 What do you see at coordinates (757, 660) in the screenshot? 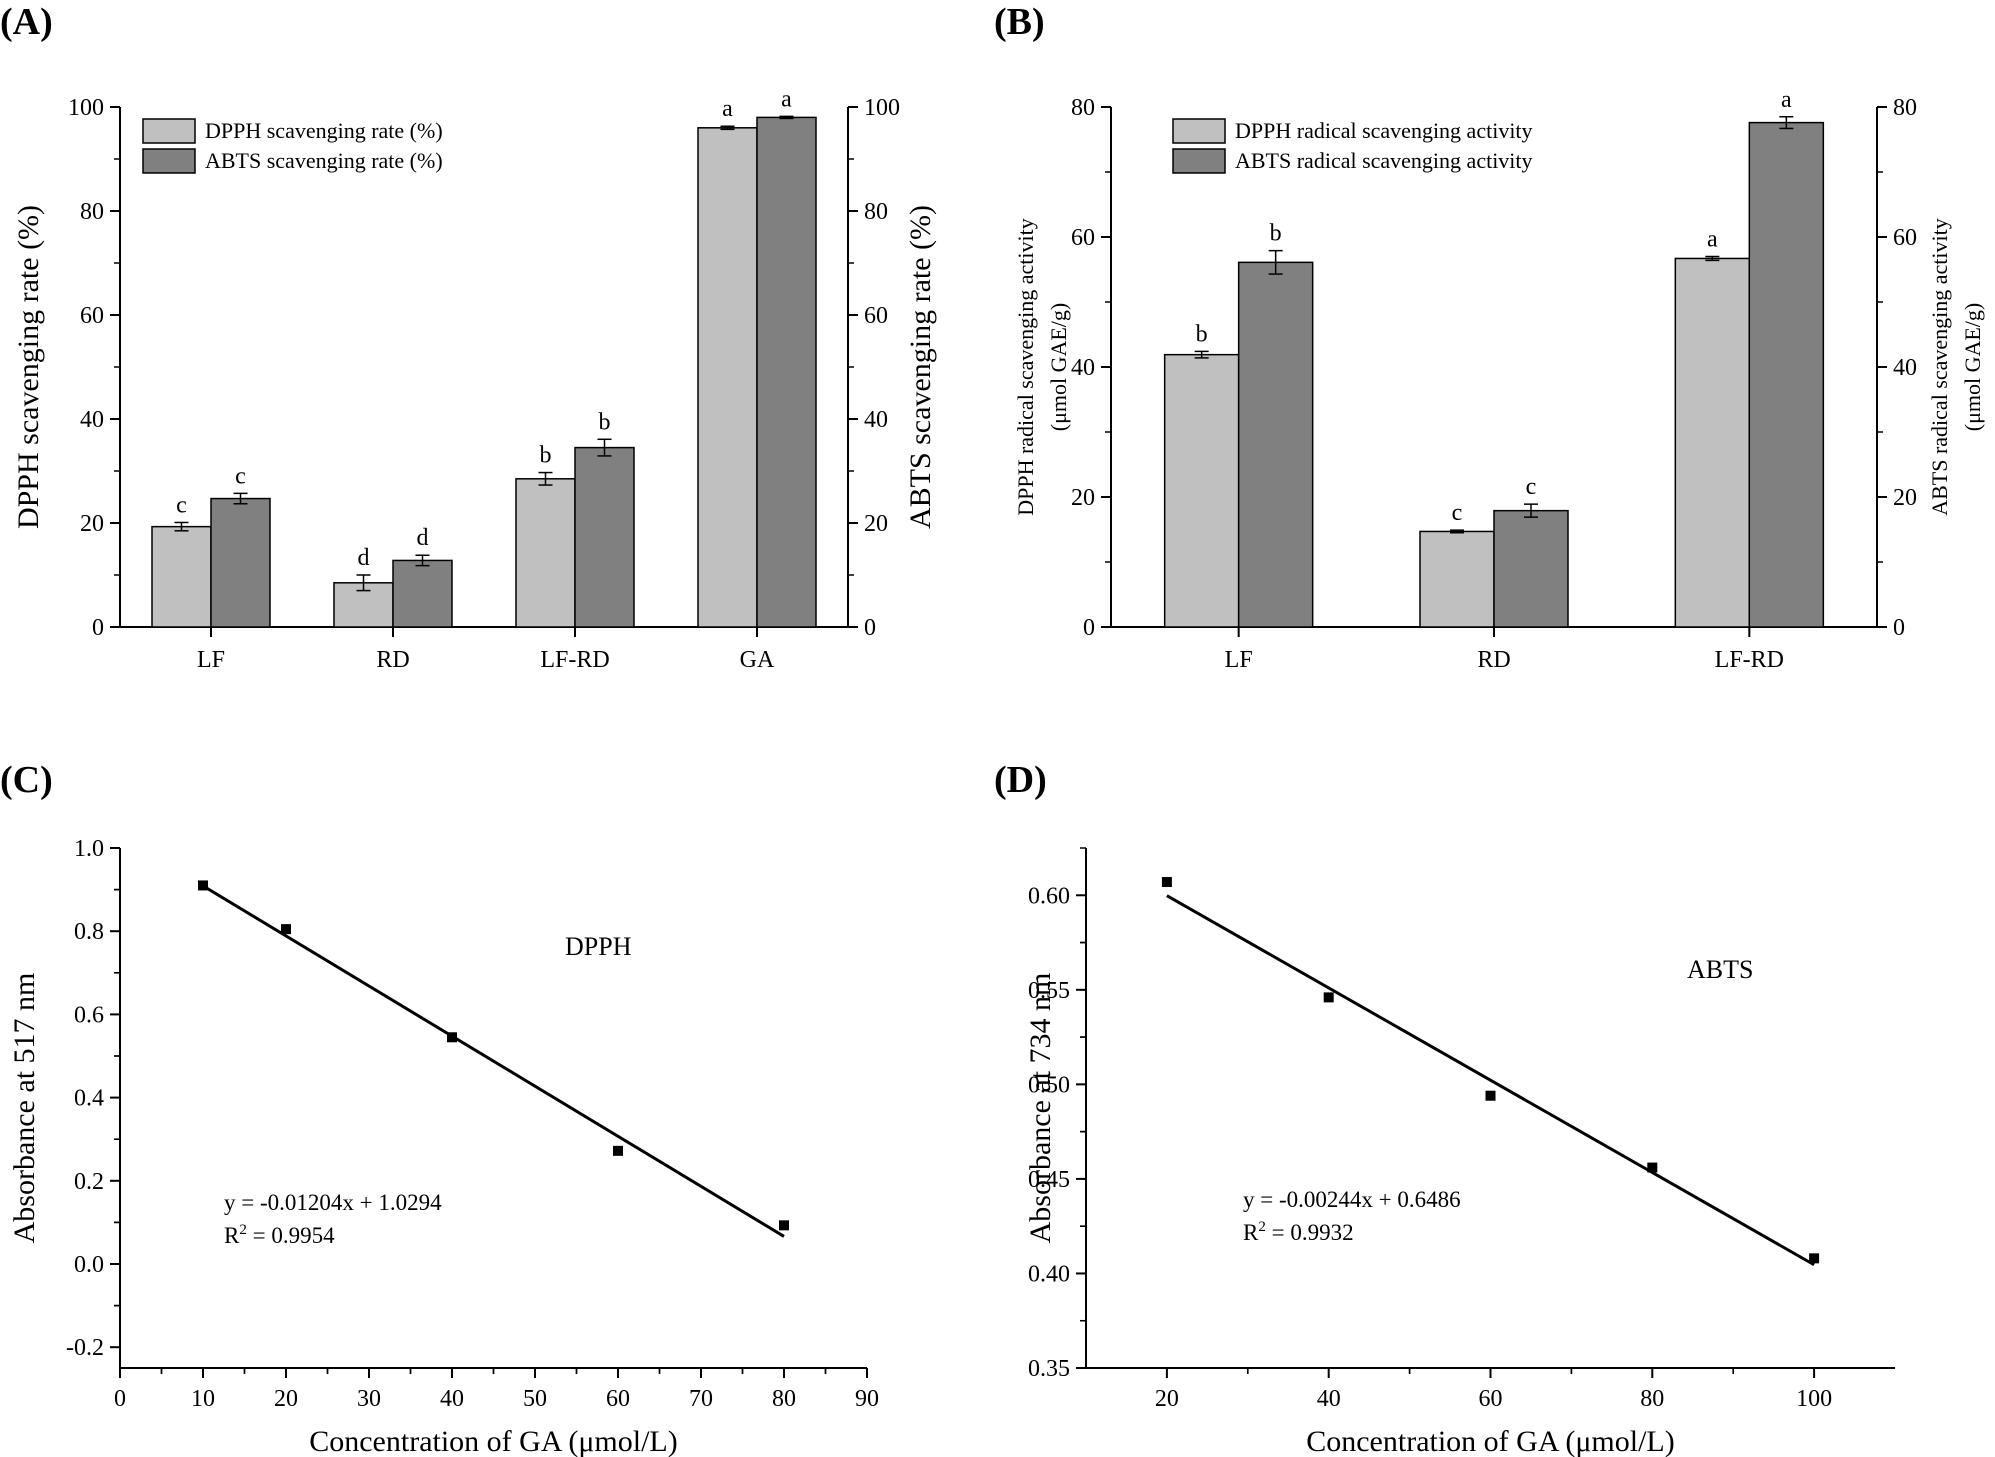
I see `x-tick-label-A: GA` at bounding box center [757, 660].